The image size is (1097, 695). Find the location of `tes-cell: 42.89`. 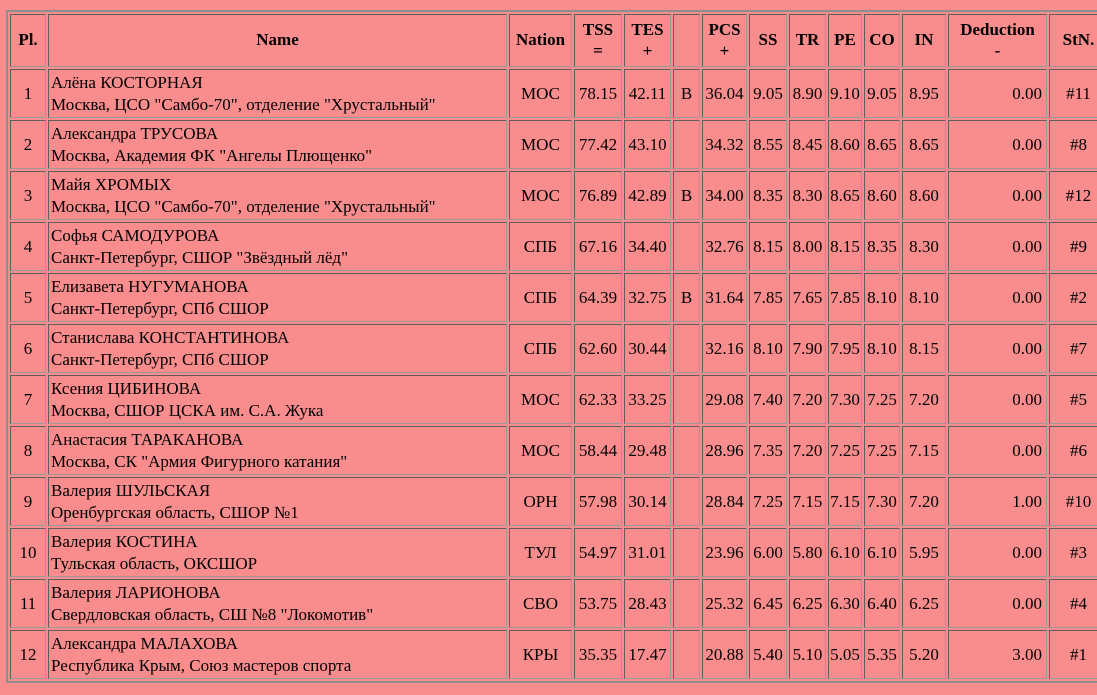

tes-cell: 42.89 is located at coordinates (647, 195).